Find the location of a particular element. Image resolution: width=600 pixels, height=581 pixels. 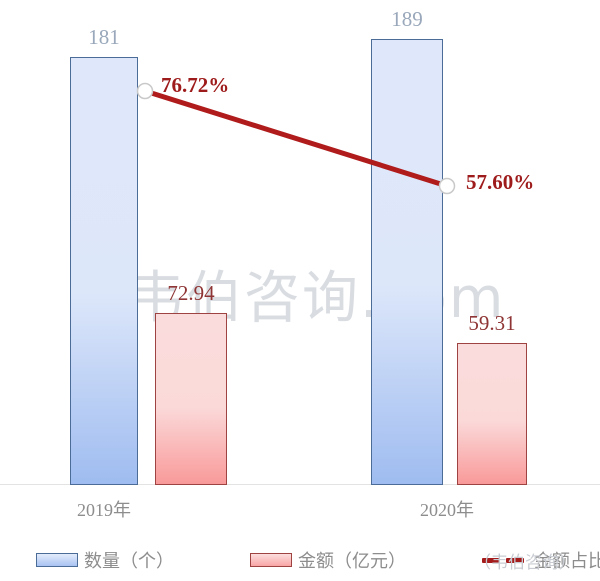

axis-baseline is located at coordinates (300, 484).